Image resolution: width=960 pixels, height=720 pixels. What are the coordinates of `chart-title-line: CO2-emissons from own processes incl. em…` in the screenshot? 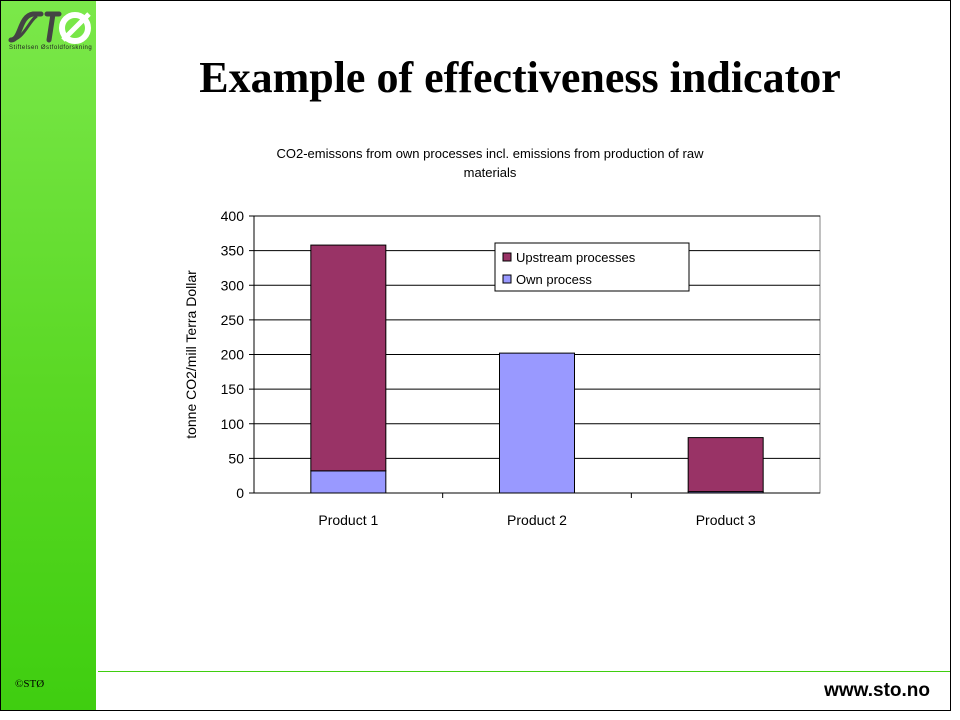 It's located at (491, 153).